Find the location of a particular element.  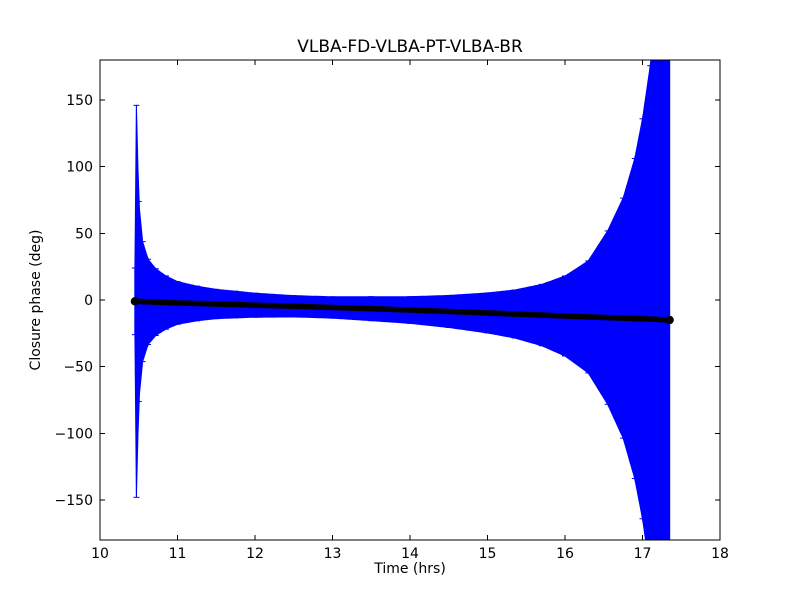

x-tick-label: 18 is located at coordinates (720, 554).